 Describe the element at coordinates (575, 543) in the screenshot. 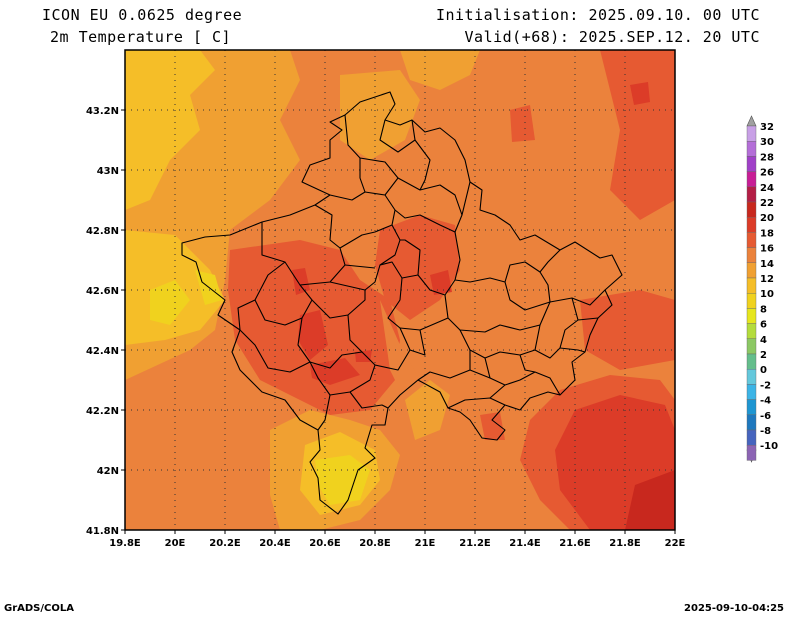

I see `lon-label: 21.6E` at that location.